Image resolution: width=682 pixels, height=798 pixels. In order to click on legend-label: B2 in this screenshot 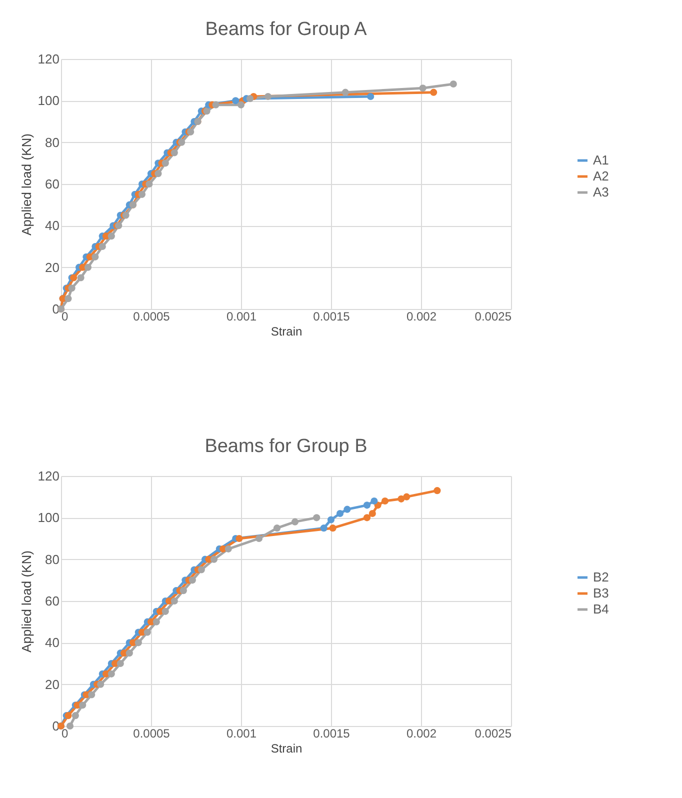, I will do `click(601, 577)`.